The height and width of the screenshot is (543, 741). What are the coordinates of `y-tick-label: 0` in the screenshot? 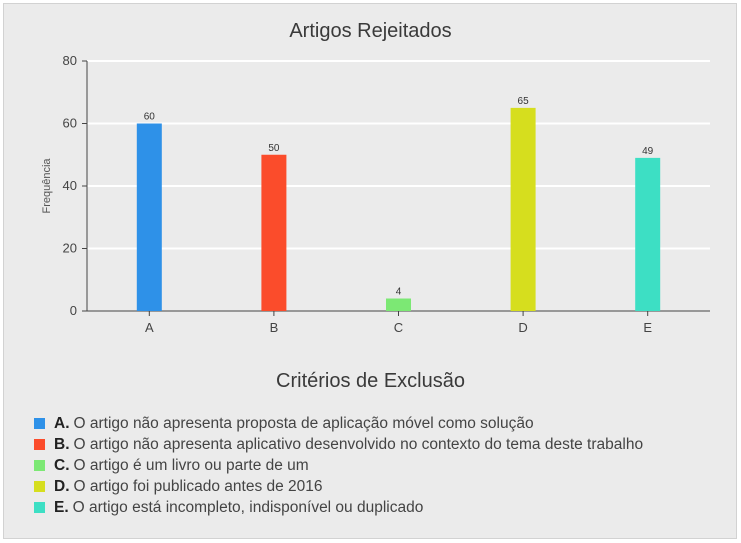 It's located at (73, 310).